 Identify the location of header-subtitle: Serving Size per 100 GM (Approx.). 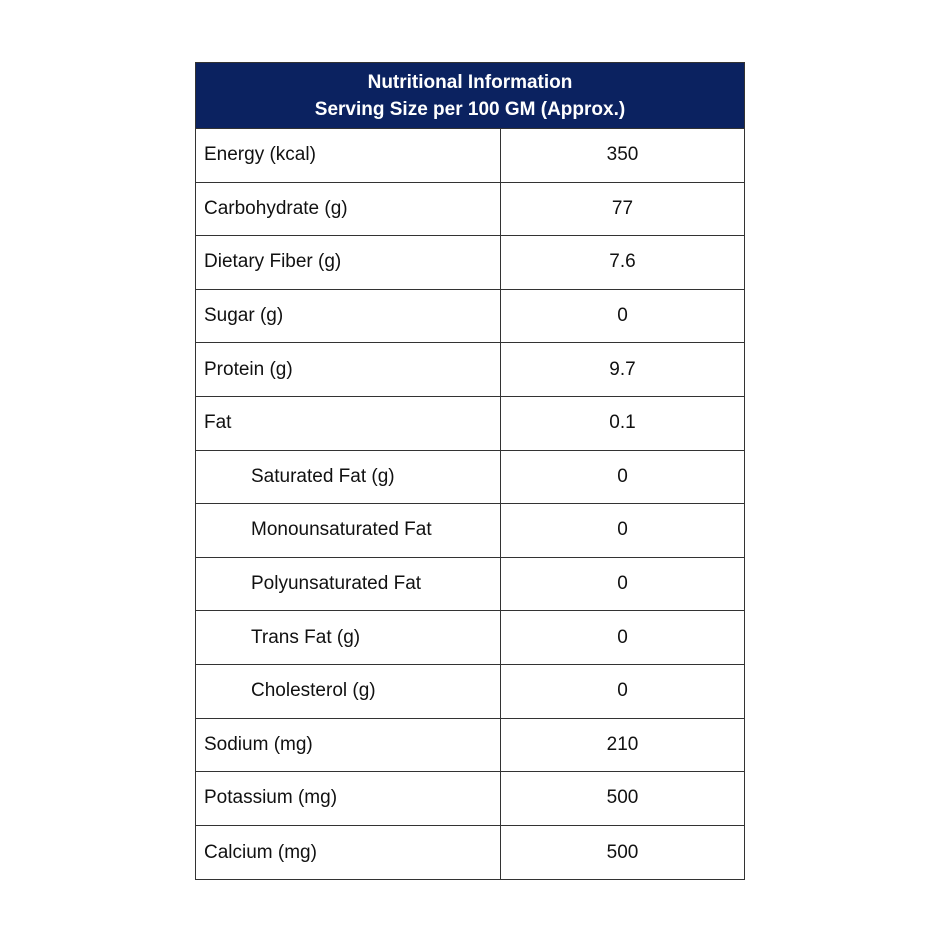
(470, 109).